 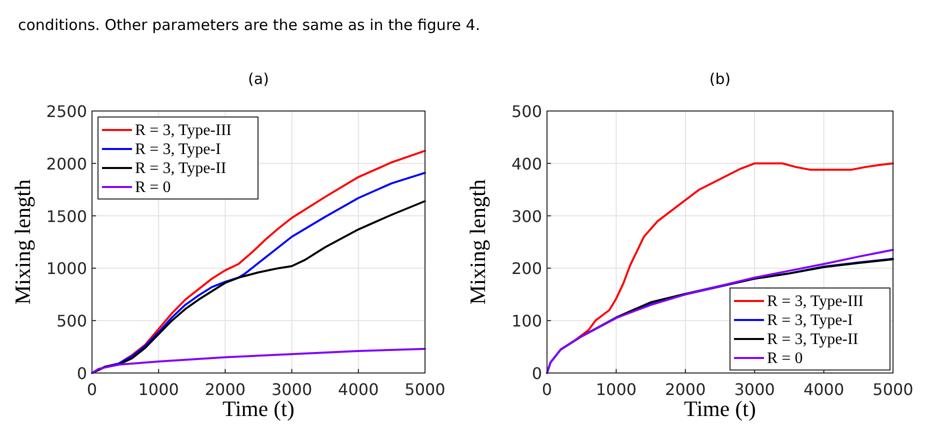 What do you see at coordinates (66, 111) in the screenshot?
I see `y-tick-label: 2500` at bounding box center [66, 111].